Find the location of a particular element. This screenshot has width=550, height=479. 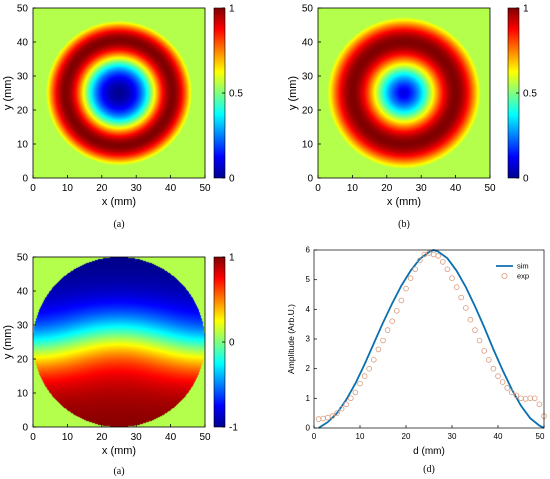

panel-caption: (d) is located at coordinates (429, 469).